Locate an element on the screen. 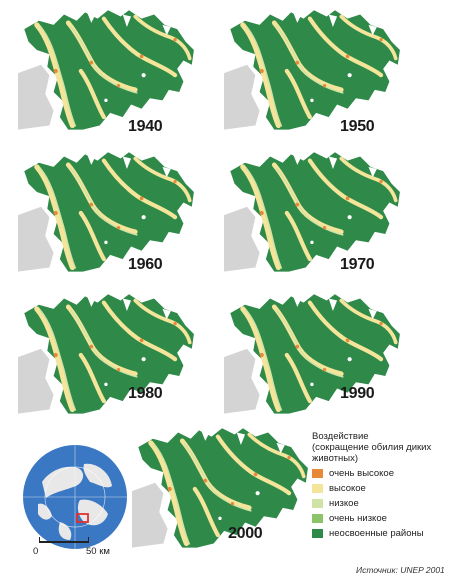 This screenshot has height=580, width=451. legend-label: очень низкое is located at coordinates (358, 518).